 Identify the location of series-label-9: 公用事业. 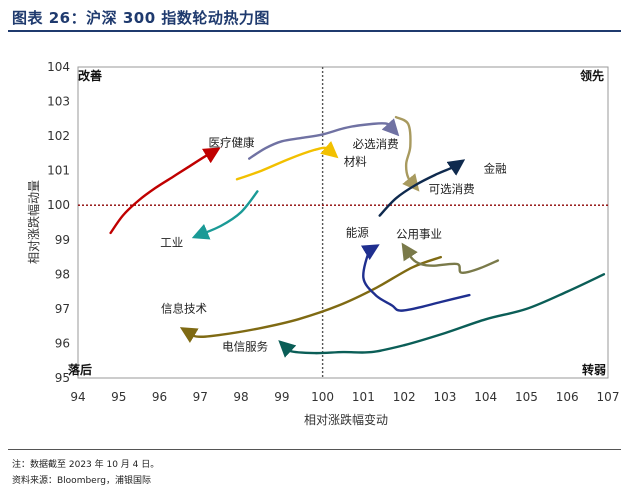
(419, 234).